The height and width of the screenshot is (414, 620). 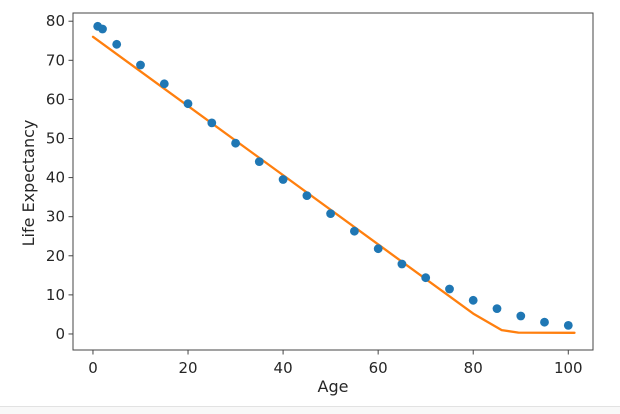 I want to click on y-tick-label: 40, so click(x=55, y=178).